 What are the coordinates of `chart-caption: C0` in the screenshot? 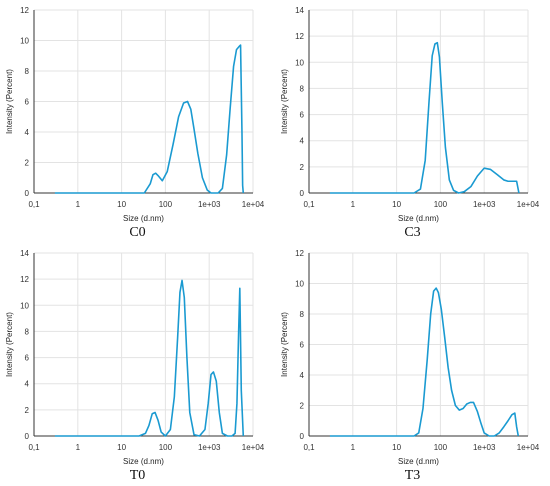 It's located at (137, 232).